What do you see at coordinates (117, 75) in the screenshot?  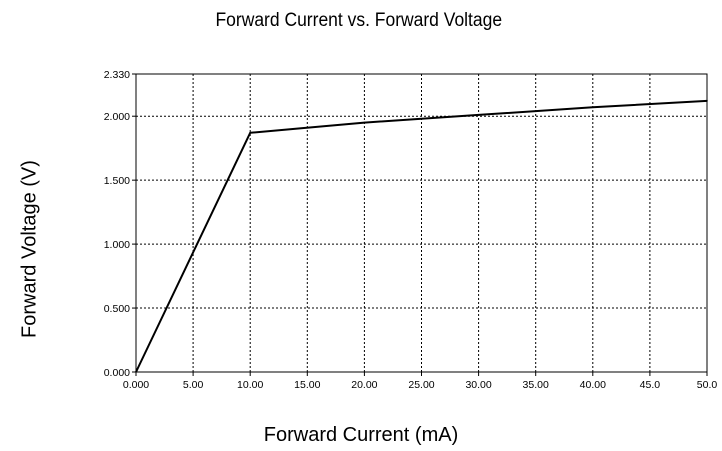 I see `y-tick-label: 2.330` at bounding box center [117, 75].